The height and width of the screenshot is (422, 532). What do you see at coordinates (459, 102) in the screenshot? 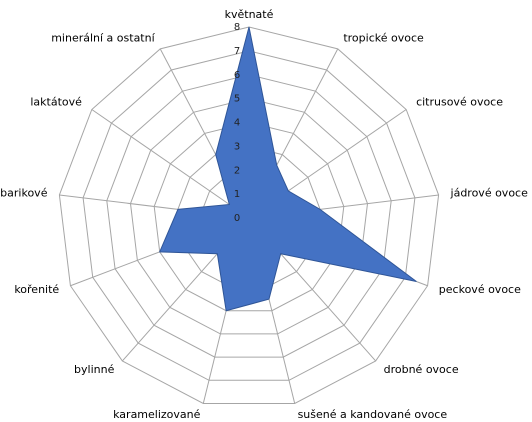
I see `category-label: citrusové ovoce` at bounding box center [459, 102].